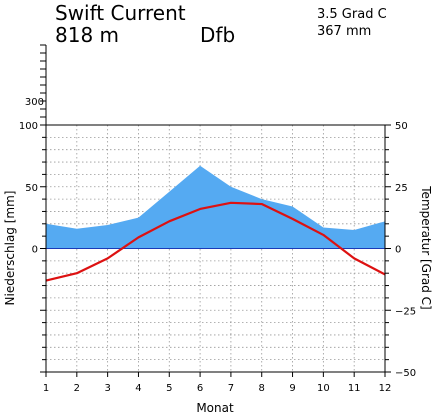 This screenshot has height=416, width=436. Describe the element at coordinates (200, 388) in the screenshot. I see `x-tick-label: 6` at that location.